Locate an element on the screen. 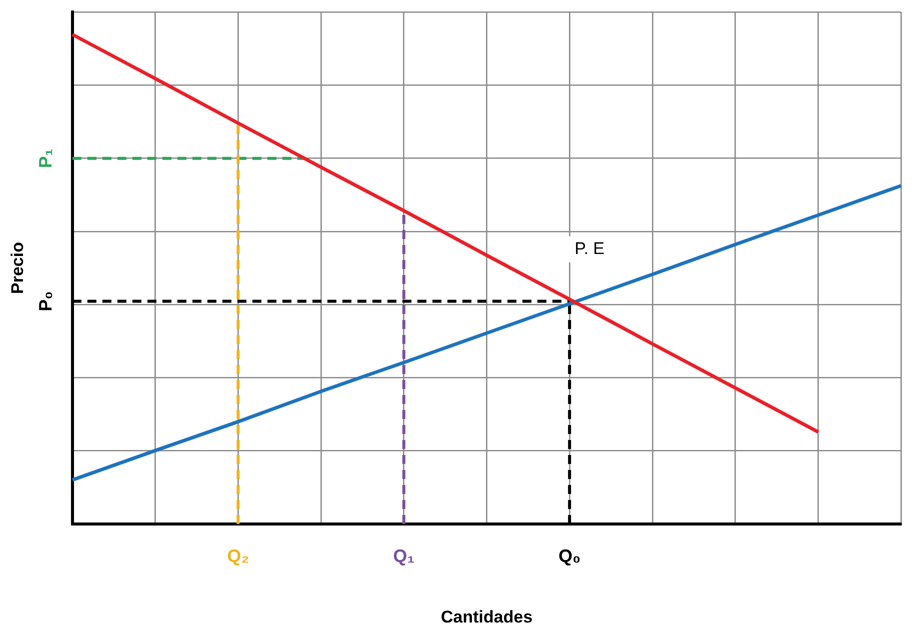  annotation: P. E is located at coordinates (589, 248).